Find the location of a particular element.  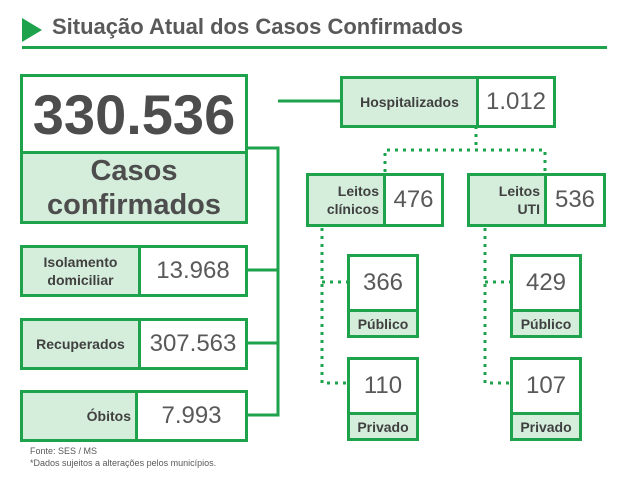

uti-publico-value: 429 is located at coordinates (546, 282).